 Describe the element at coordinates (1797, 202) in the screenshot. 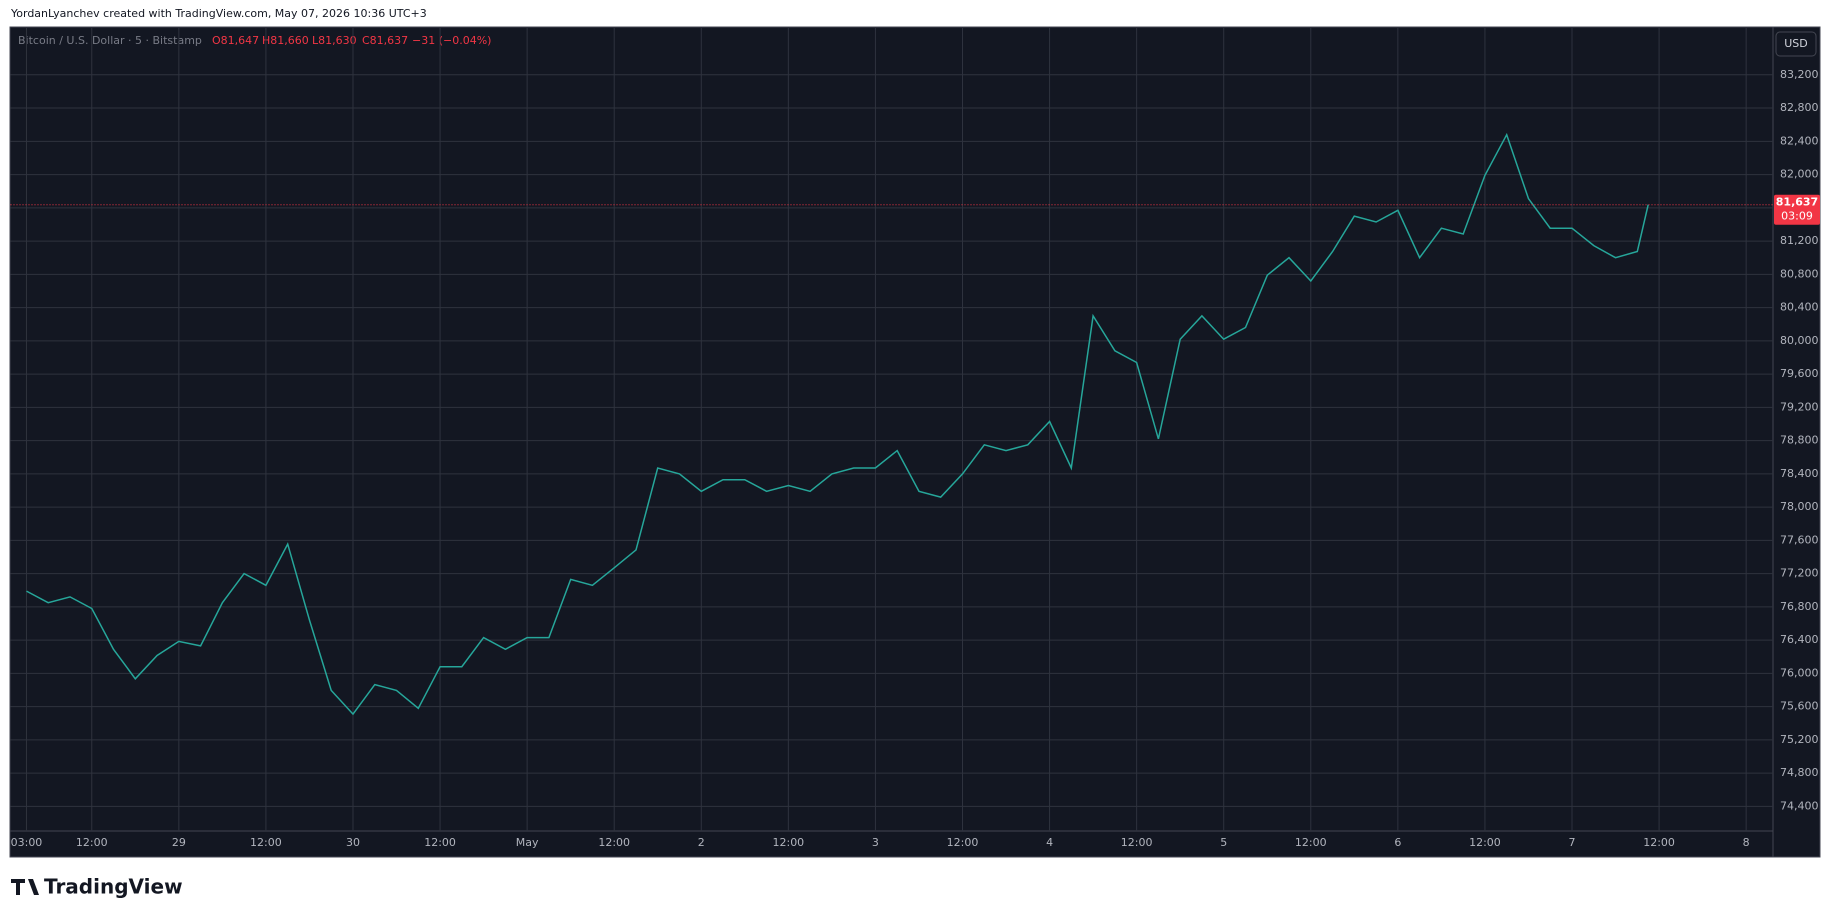

I see `last-price-label: 81,637` at that location.